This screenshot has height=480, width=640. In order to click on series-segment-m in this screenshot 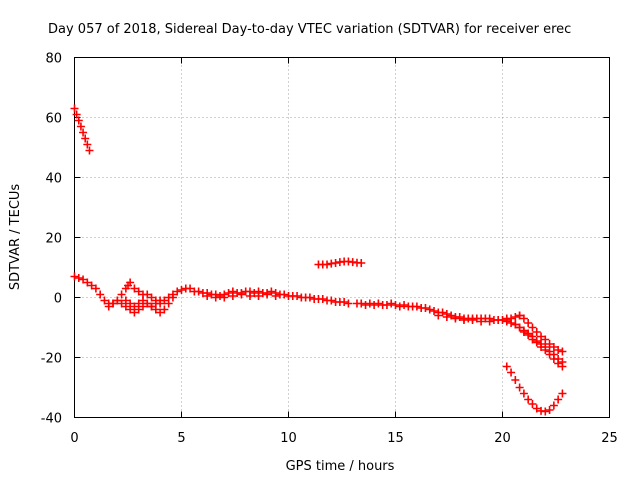, I will do `click(534, 389)`.